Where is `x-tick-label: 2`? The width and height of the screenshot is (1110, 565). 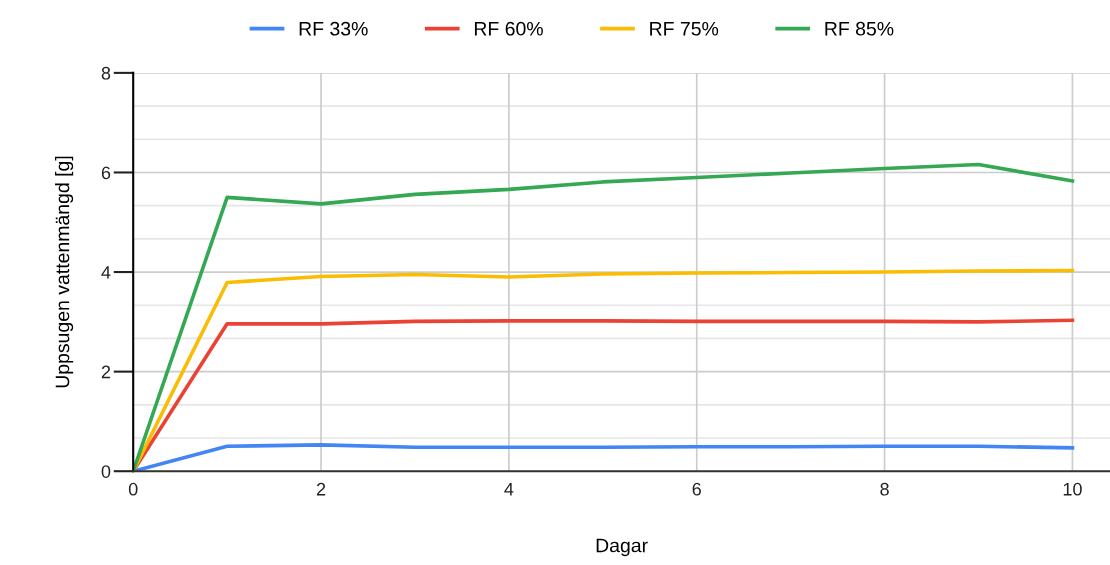
x-tick-label: 2 is located at coordinates (321, 489).